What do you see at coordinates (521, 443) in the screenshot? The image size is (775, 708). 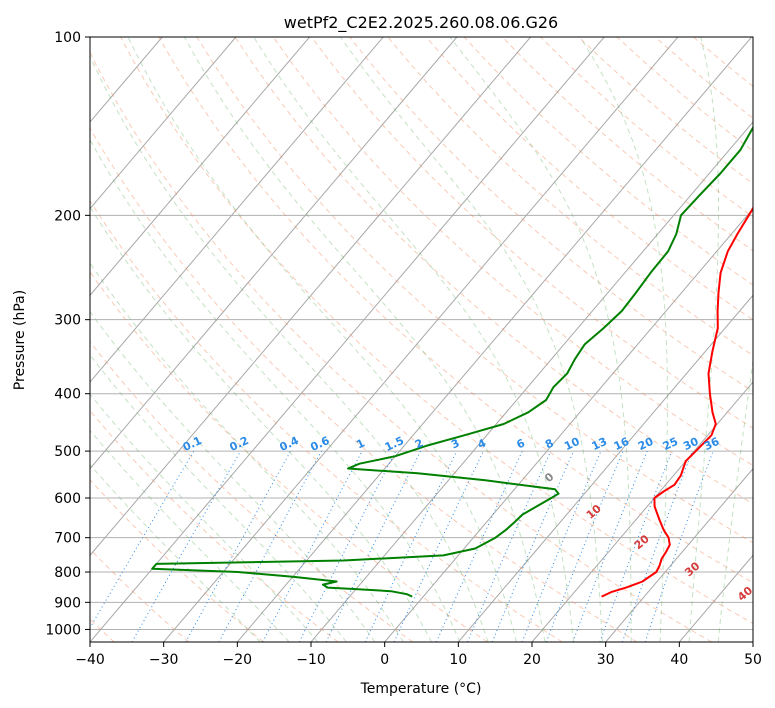 I see `mixing-ratio-label: 6` at bounding box center [521, 443].